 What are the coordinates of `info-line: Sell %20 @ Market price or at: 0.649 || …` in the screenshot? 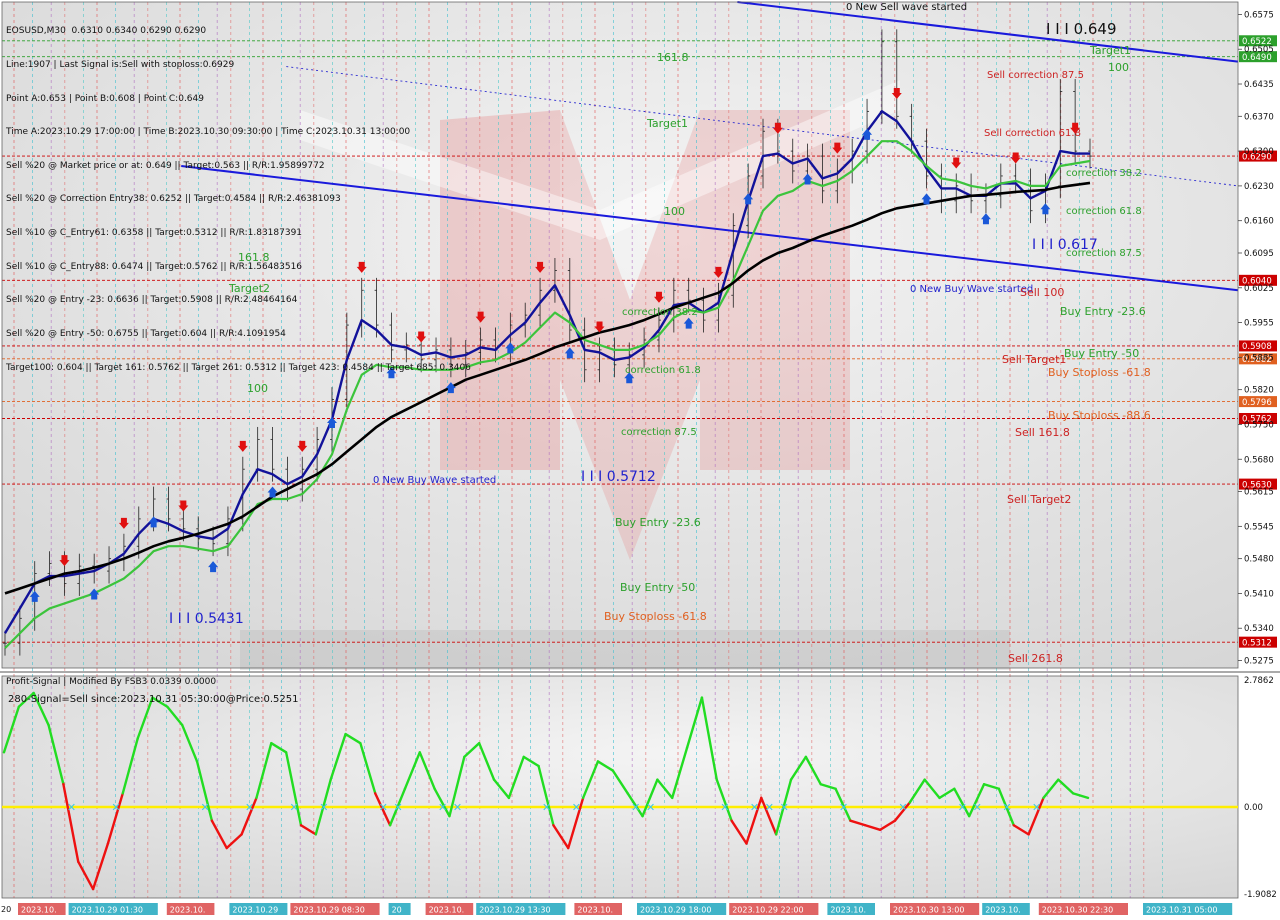 It's located at (165, 165).